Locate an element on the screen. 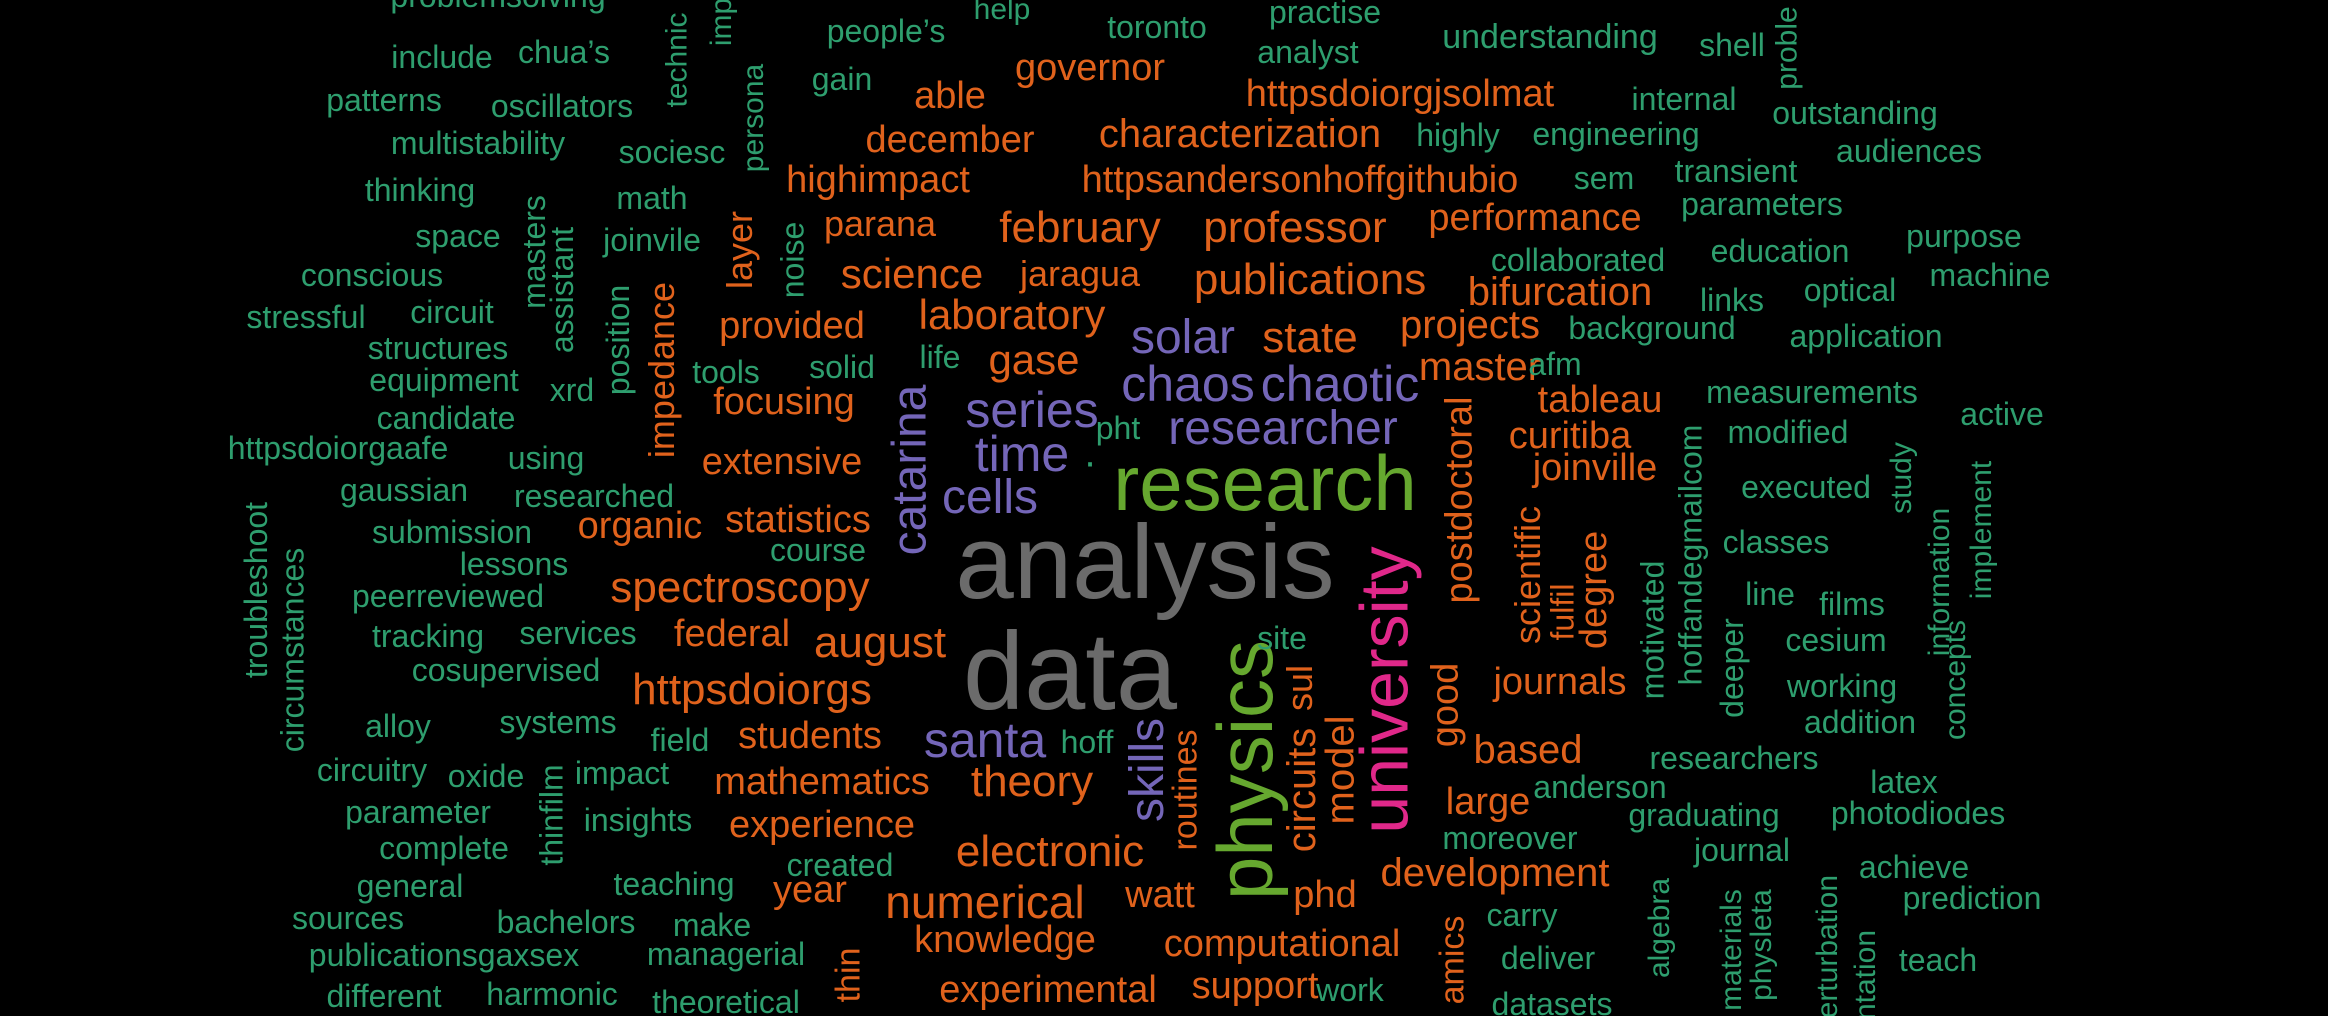  cloud-word: field is located at coordinates (680, 740).